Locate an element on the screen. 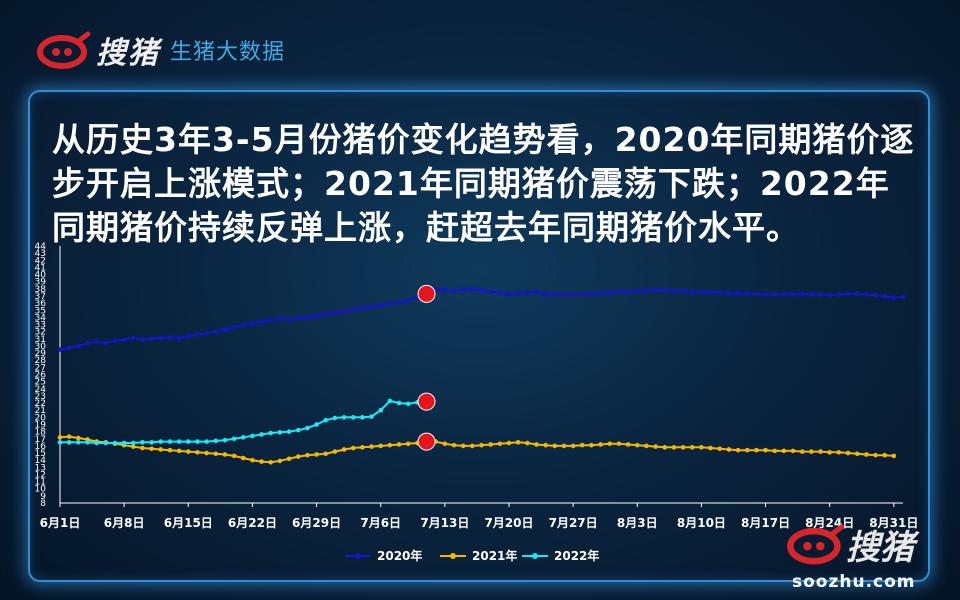 Image resolution: width=960 pixels, height=600 pixels. y-tick-label: 44 is located at coordinates (41, 247).